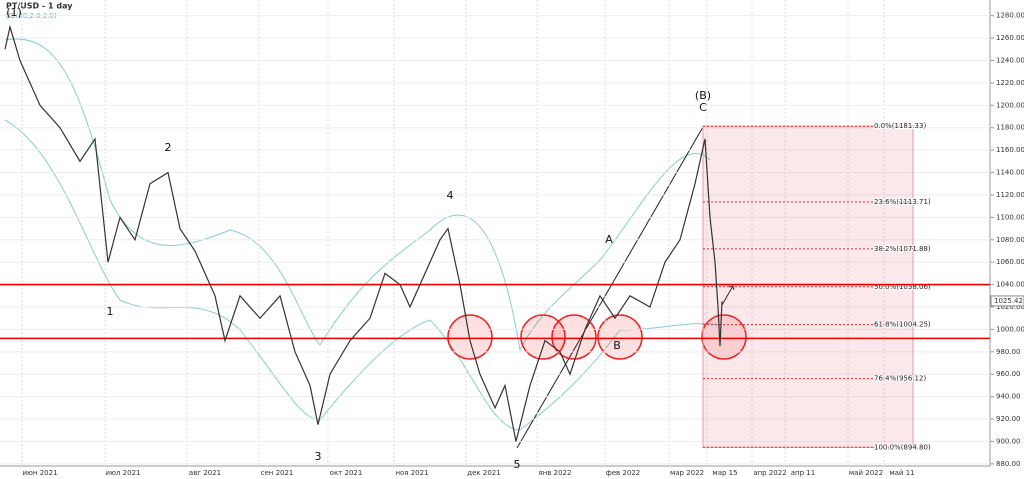  I want to click on y-tick-label: 940.00, so click(1008, 397).